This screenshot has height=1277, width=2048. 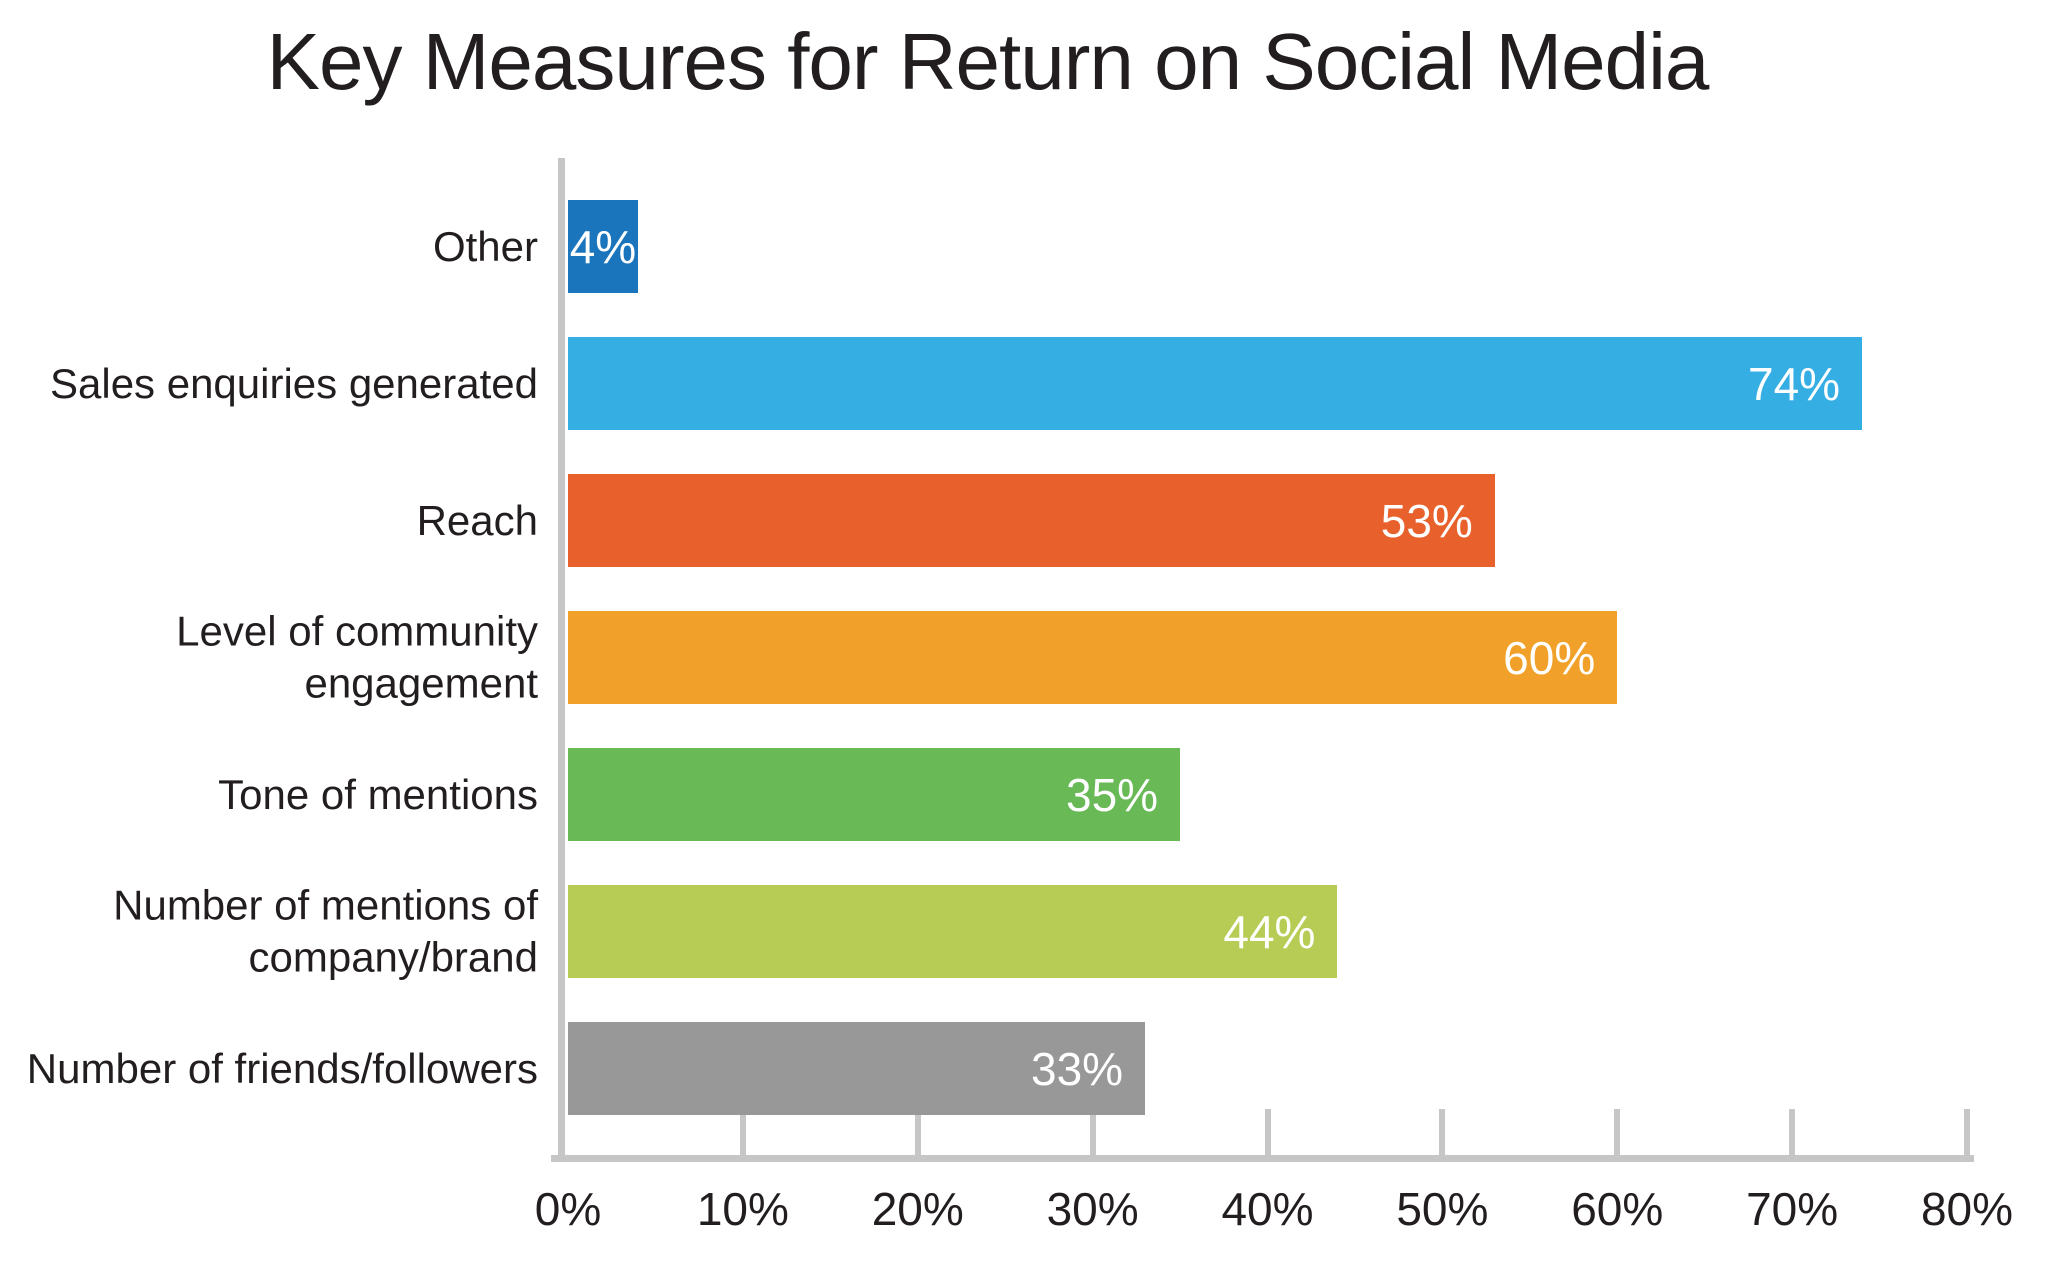 I want to click on x-axis-tick-label-30: 30%, so click(x=1092, y=1209).